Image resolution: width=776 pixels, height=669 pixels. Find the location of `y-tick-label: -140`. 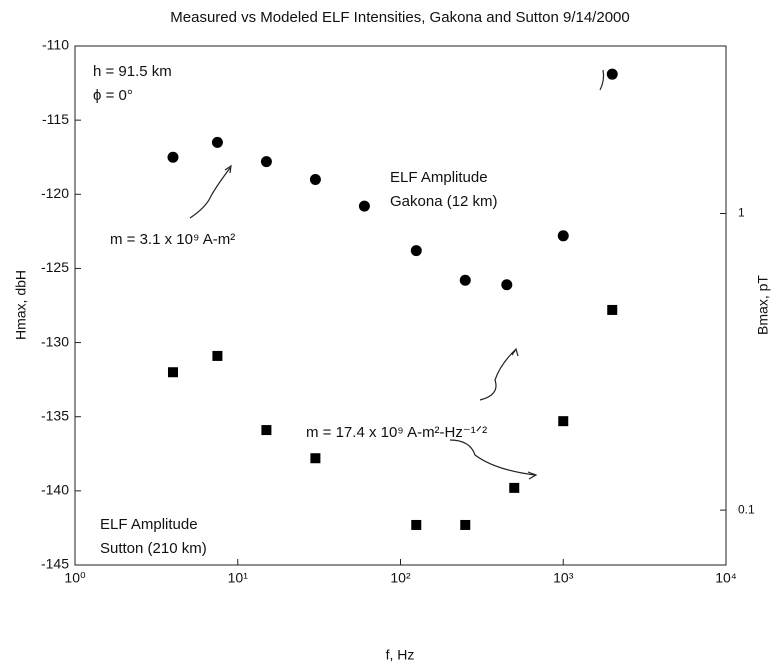

y-tick-label: -140 is located at coordinates (55, 490).